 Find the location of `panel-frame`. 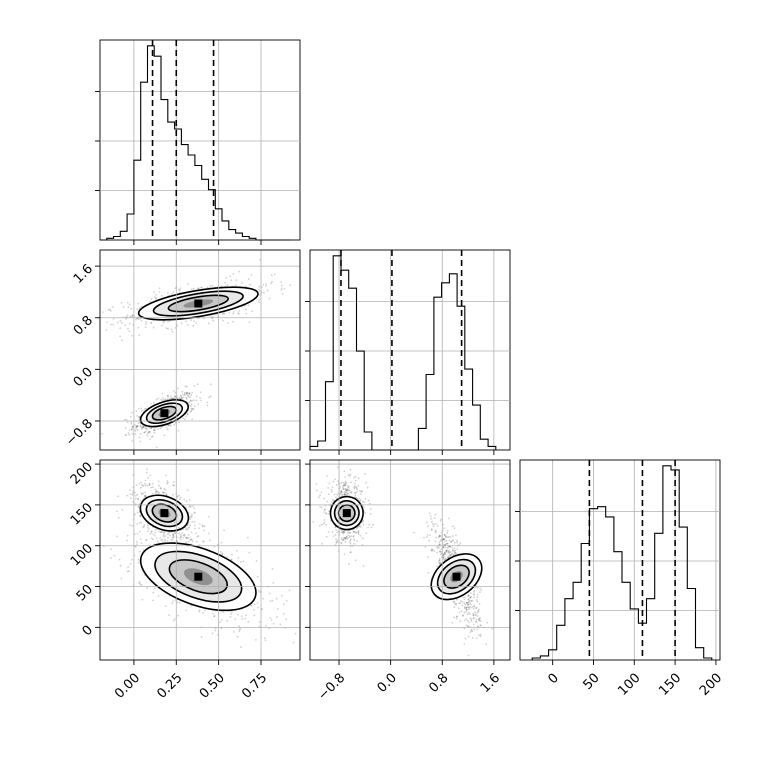

panel-frame is located at coordinates (410, 560).